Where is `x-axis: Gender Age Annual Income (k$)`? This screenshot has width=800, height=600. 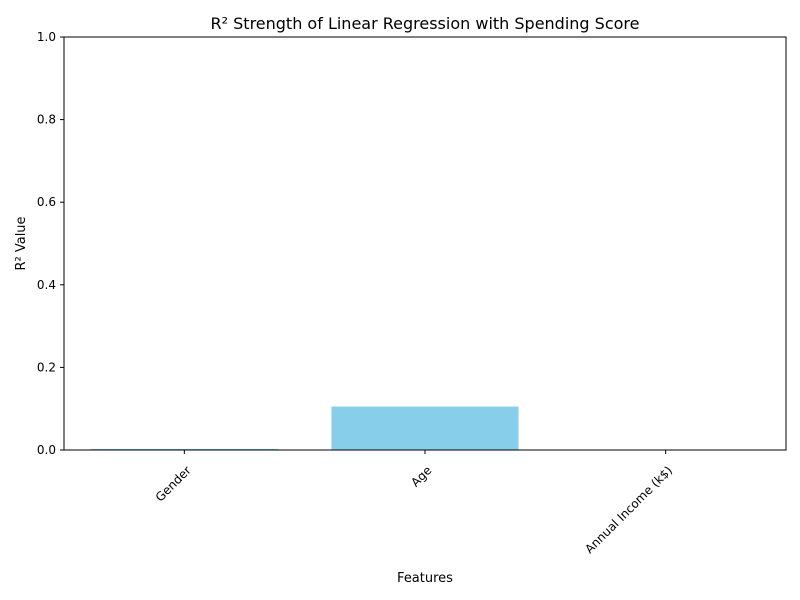 x-axis: Gender Age Annual Income (k$) is located at coordinates (414, 503).